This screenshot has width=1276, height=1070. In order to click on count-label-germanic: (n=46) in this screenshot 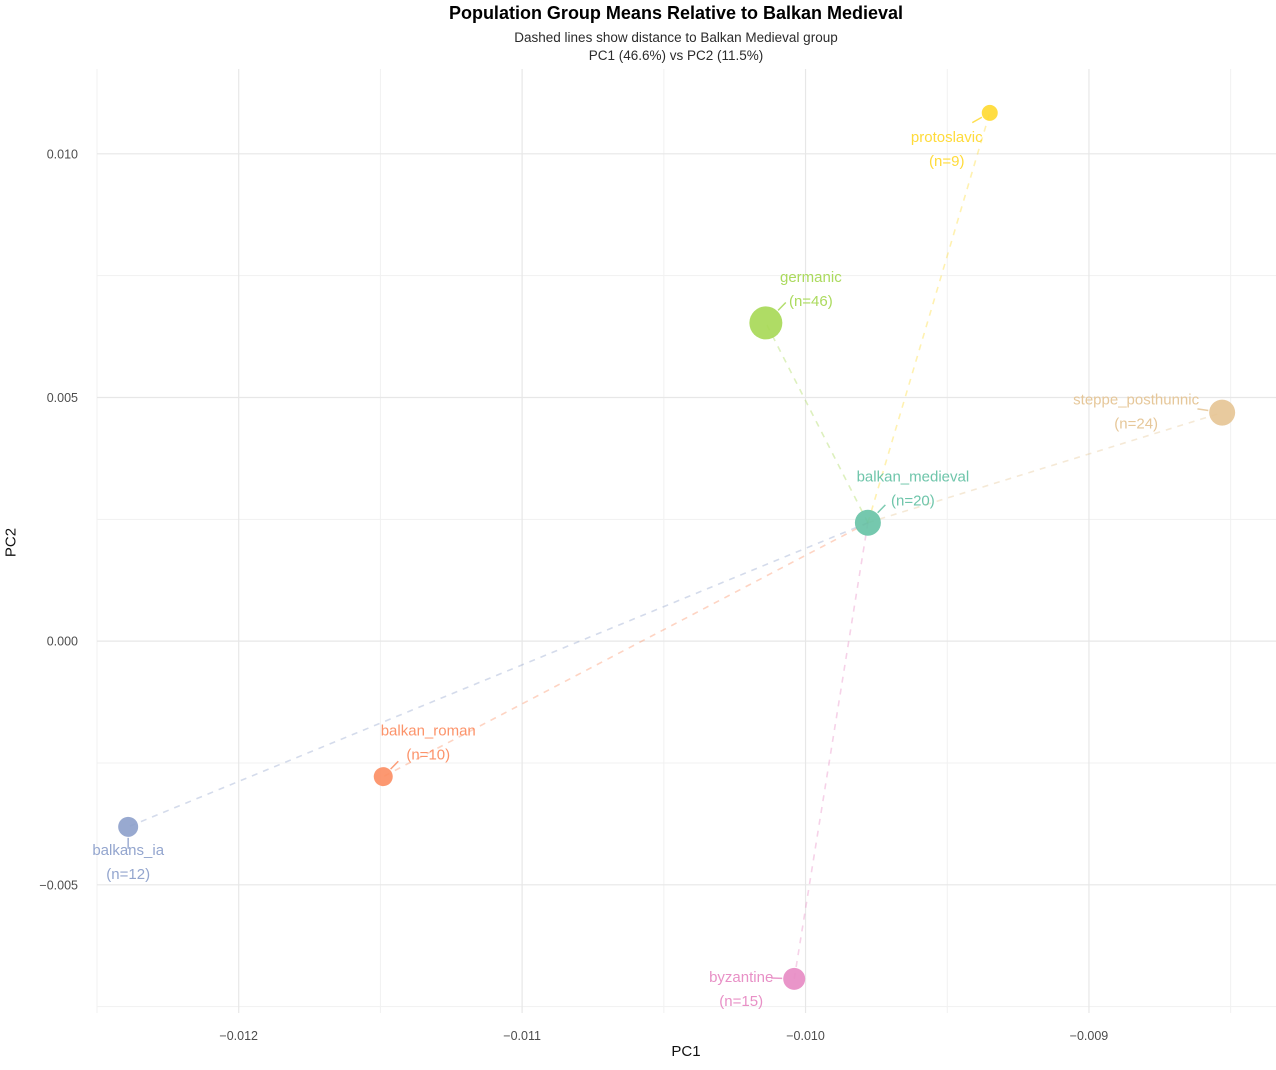, I will do `click(811, 301)`.